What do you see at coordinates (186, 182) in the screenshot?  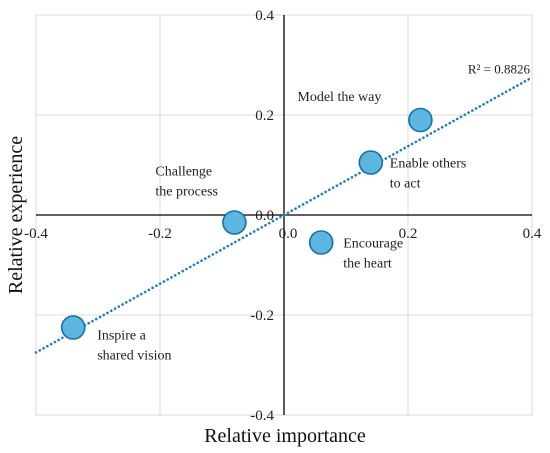 I see `point-label: Challenge the process` at bounding box center [186, 182].